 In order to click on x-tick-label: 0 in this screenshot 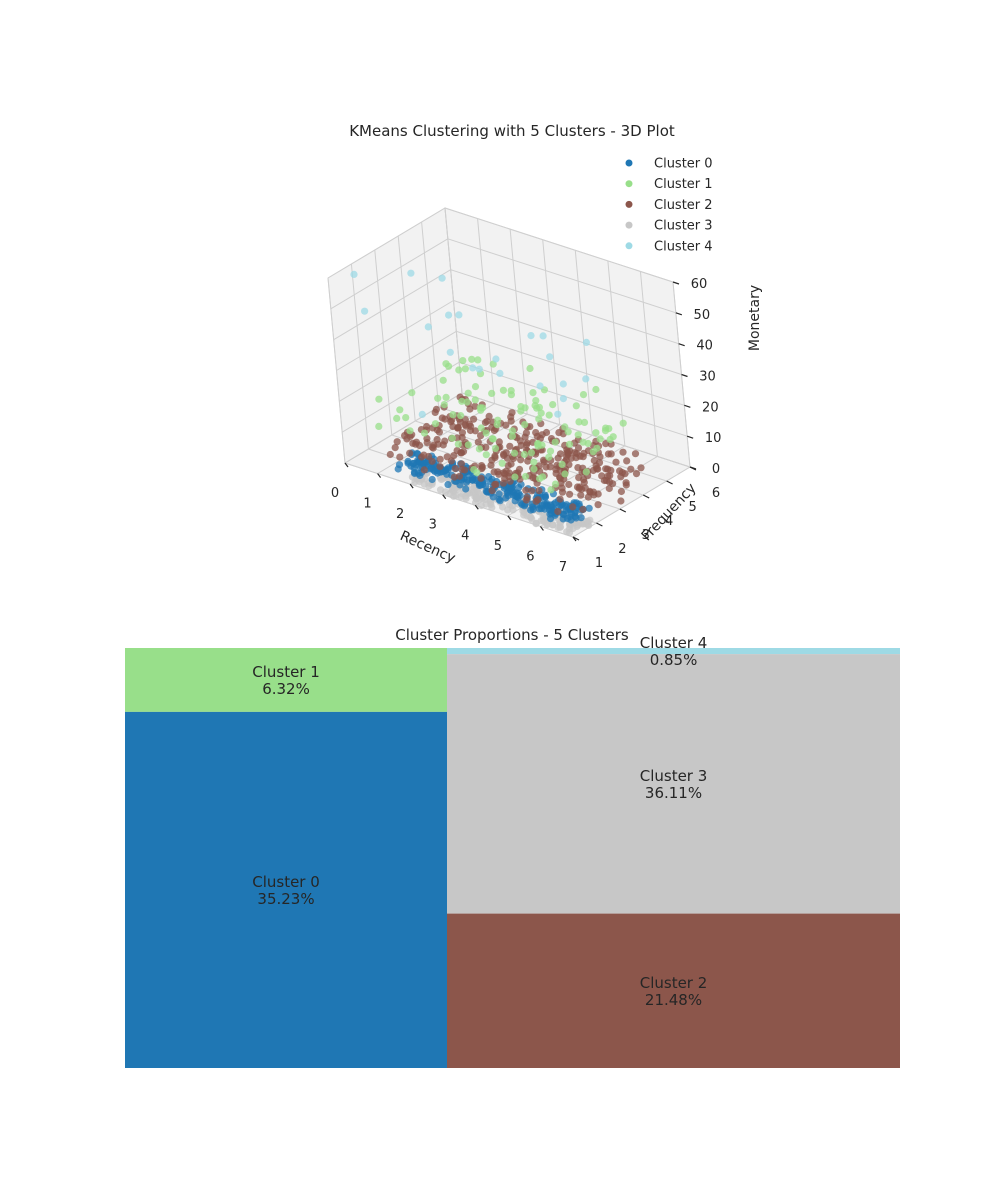, I will do `click(335, 493)`.